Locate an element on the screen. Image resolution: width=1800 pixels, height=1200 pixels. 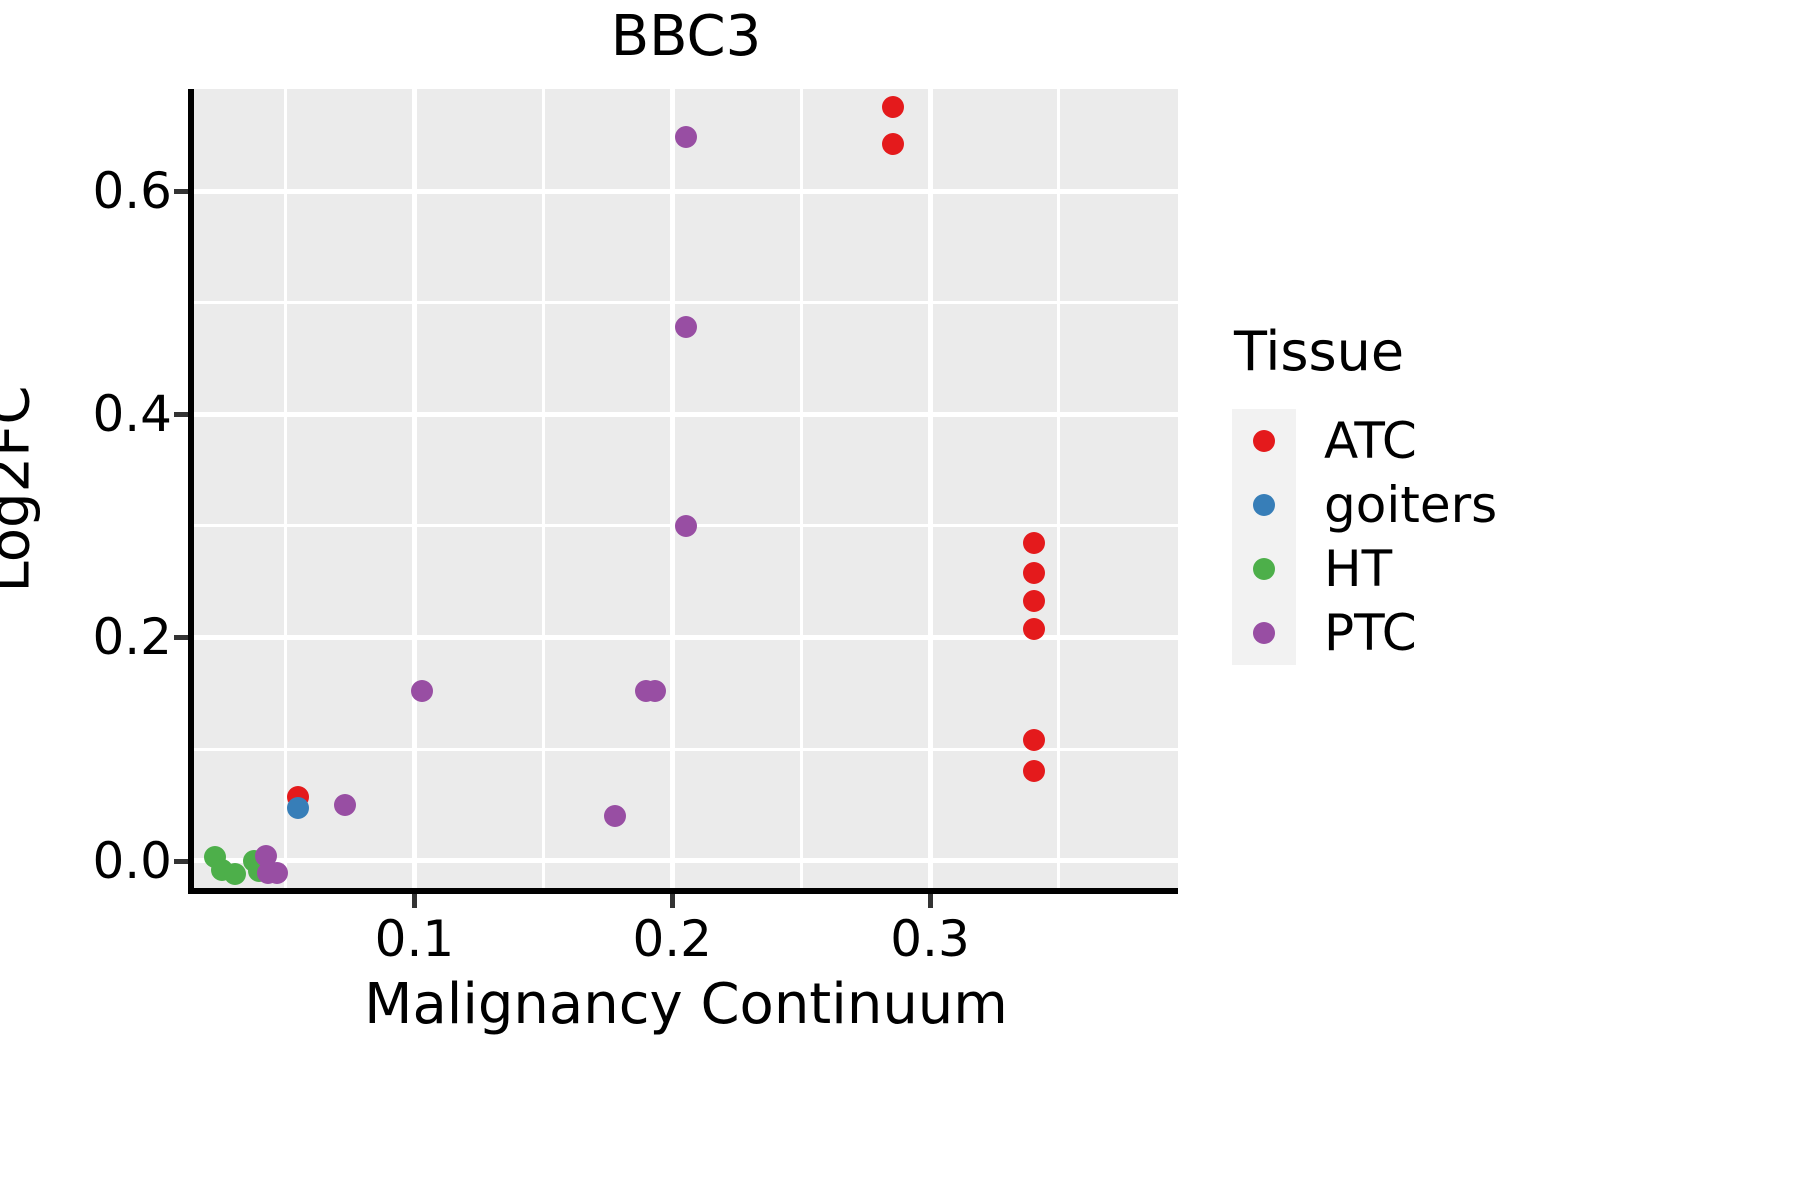
legend-items: ATC goiters HT PTC is located at coordinates (1442, 537).